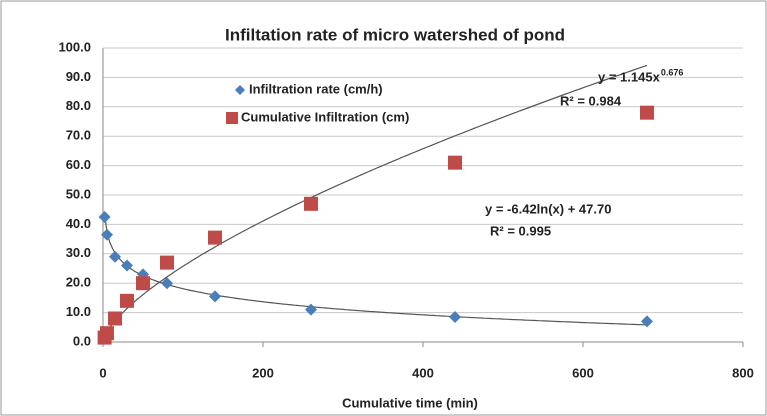  Describe the element at coordinates (410, 402) in the screenshot. I see `x-axis-label: Cumulative time (min)` at that location.